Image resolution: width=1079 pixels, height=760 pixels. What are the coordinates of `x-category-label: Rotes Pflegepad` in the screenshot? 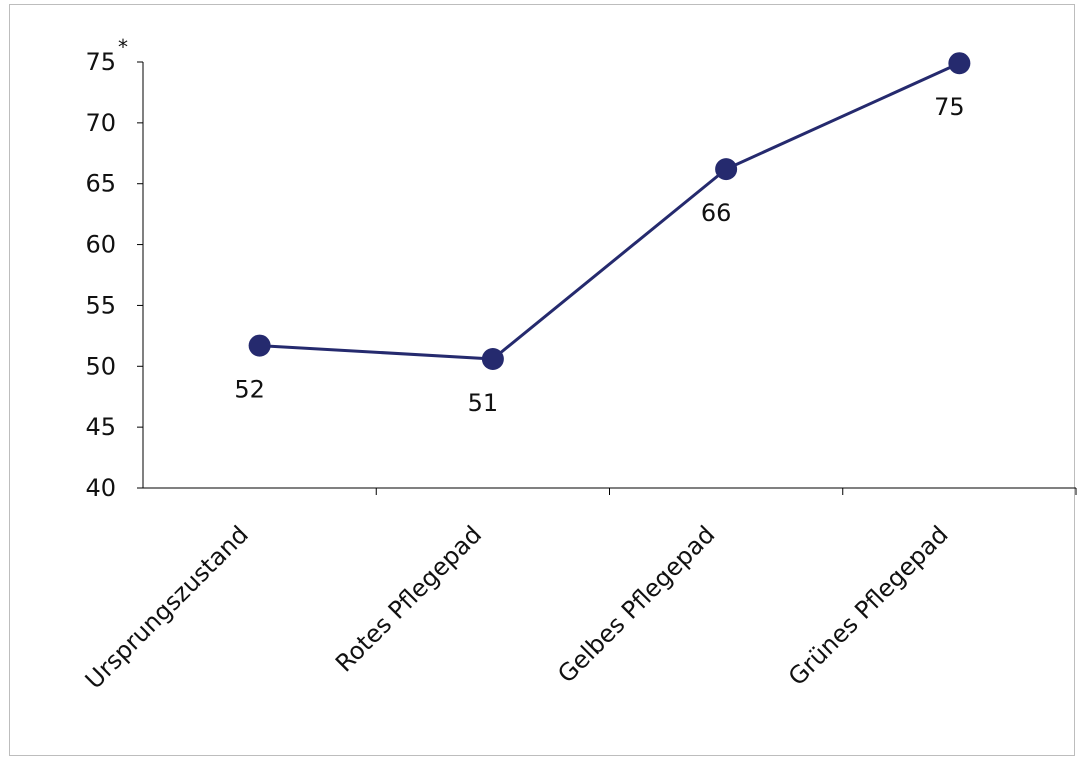 It's located at (408, 598).